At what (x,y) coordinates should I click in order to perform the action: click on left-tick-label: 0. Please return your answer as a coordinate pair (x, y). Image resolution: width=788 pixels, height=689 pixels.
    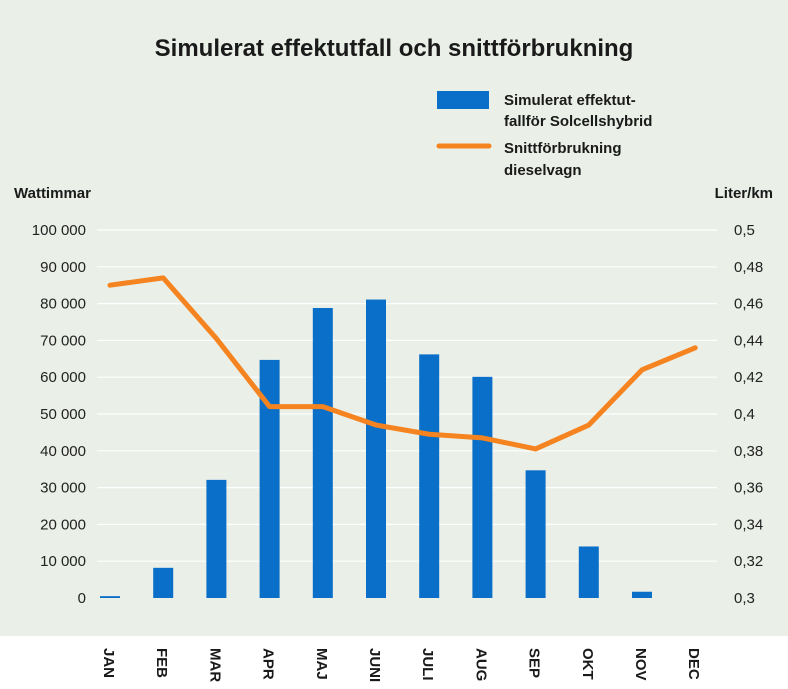
    Looking at the image, I should click on (82, 598).